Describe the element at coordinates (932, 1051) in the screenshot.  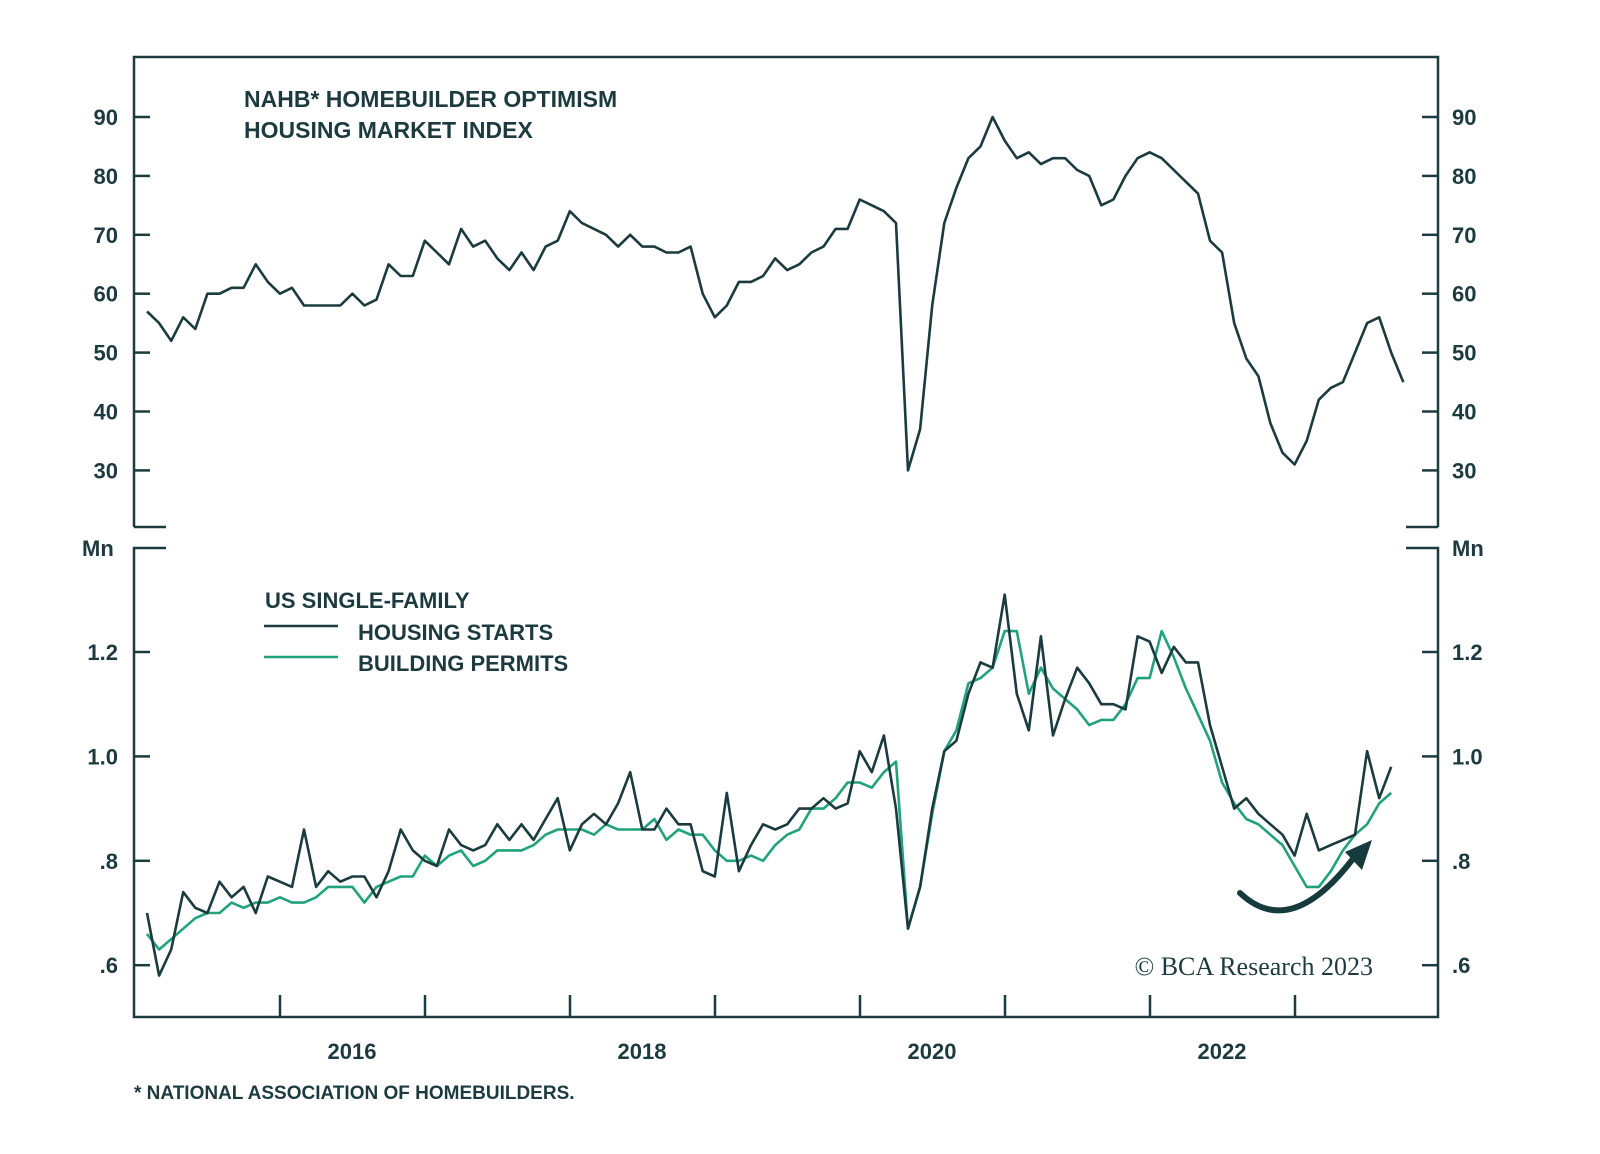
I see `x-tick-label: 2020` at that location.